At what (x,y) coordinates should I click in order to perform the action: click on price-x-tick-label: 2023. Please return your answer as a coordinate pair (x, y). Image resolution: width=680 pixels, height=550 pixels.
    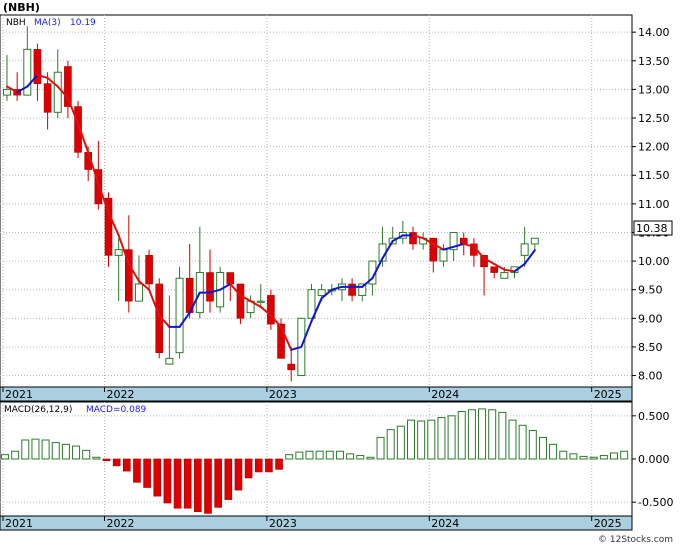
    Looking at the image, I should click on (283, 394).